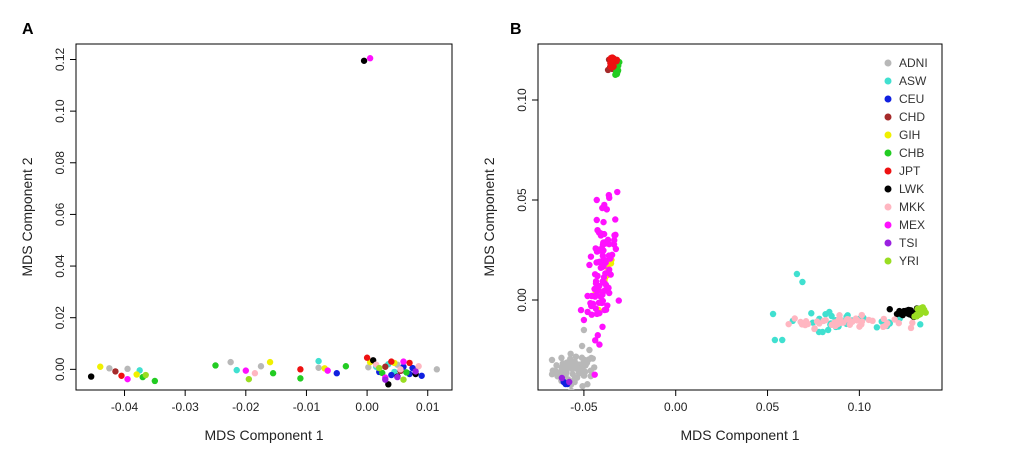  I want to click on x-tick-label: -0.03, so click(185, 407).